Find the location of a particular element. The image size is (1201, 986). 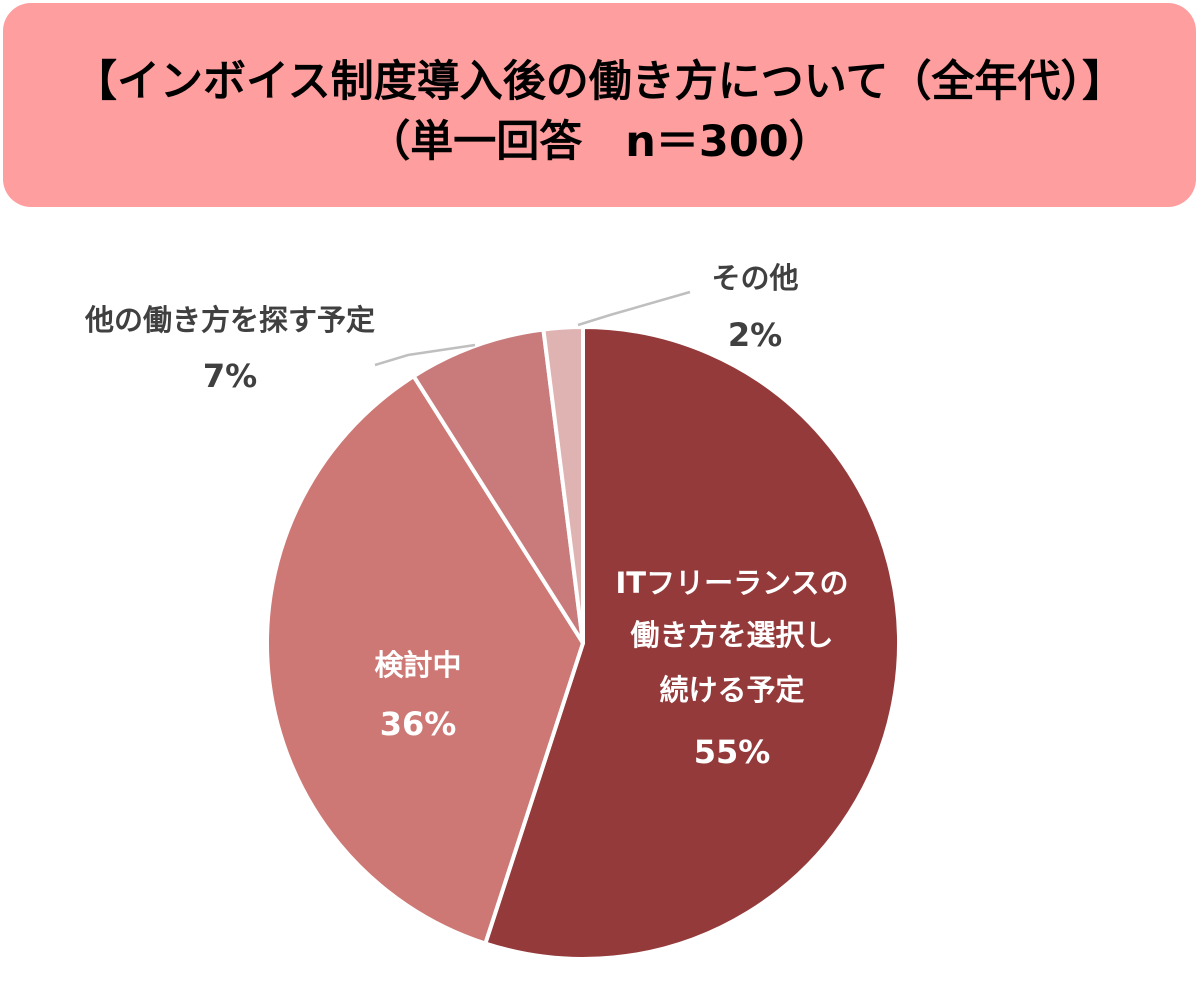

slice-label-4-line-1: その他 is located at coordinates (754, 278).